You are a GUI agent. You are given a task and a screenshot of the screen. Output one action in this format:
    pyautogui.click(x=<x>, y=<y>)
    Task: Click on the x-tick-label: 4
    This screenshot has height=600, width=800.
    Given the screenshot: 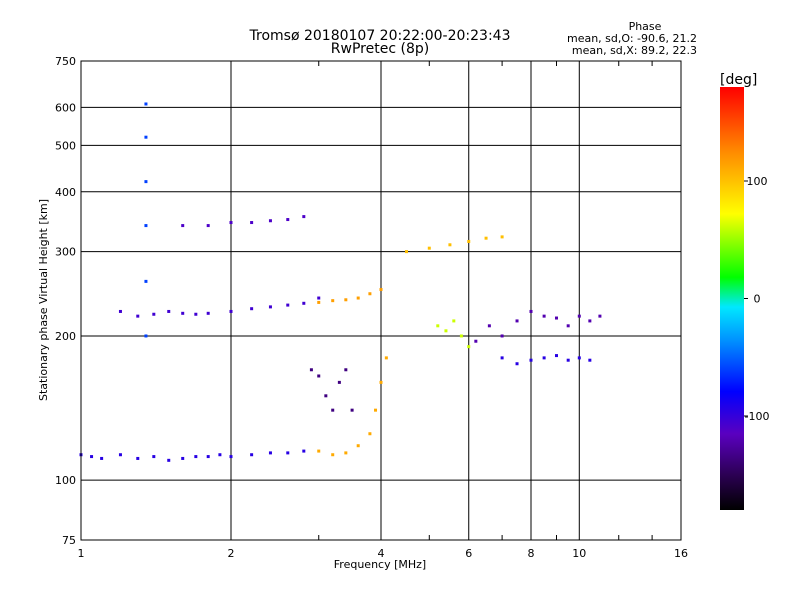 What is the action you would take?
    pyautogui.click(x=381, y=553)
    